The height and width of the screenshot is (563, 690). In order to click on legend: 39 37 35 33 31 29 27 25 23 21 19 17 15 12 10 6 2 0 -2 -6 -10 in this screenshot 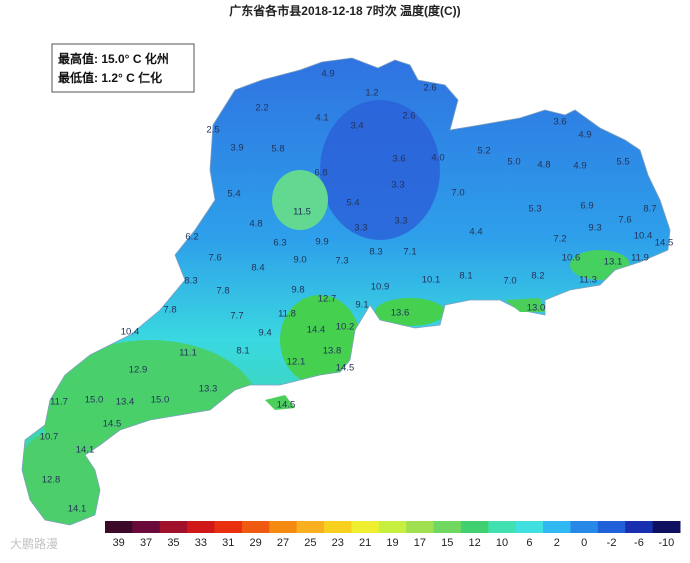, I will do `click(393, 535)`.